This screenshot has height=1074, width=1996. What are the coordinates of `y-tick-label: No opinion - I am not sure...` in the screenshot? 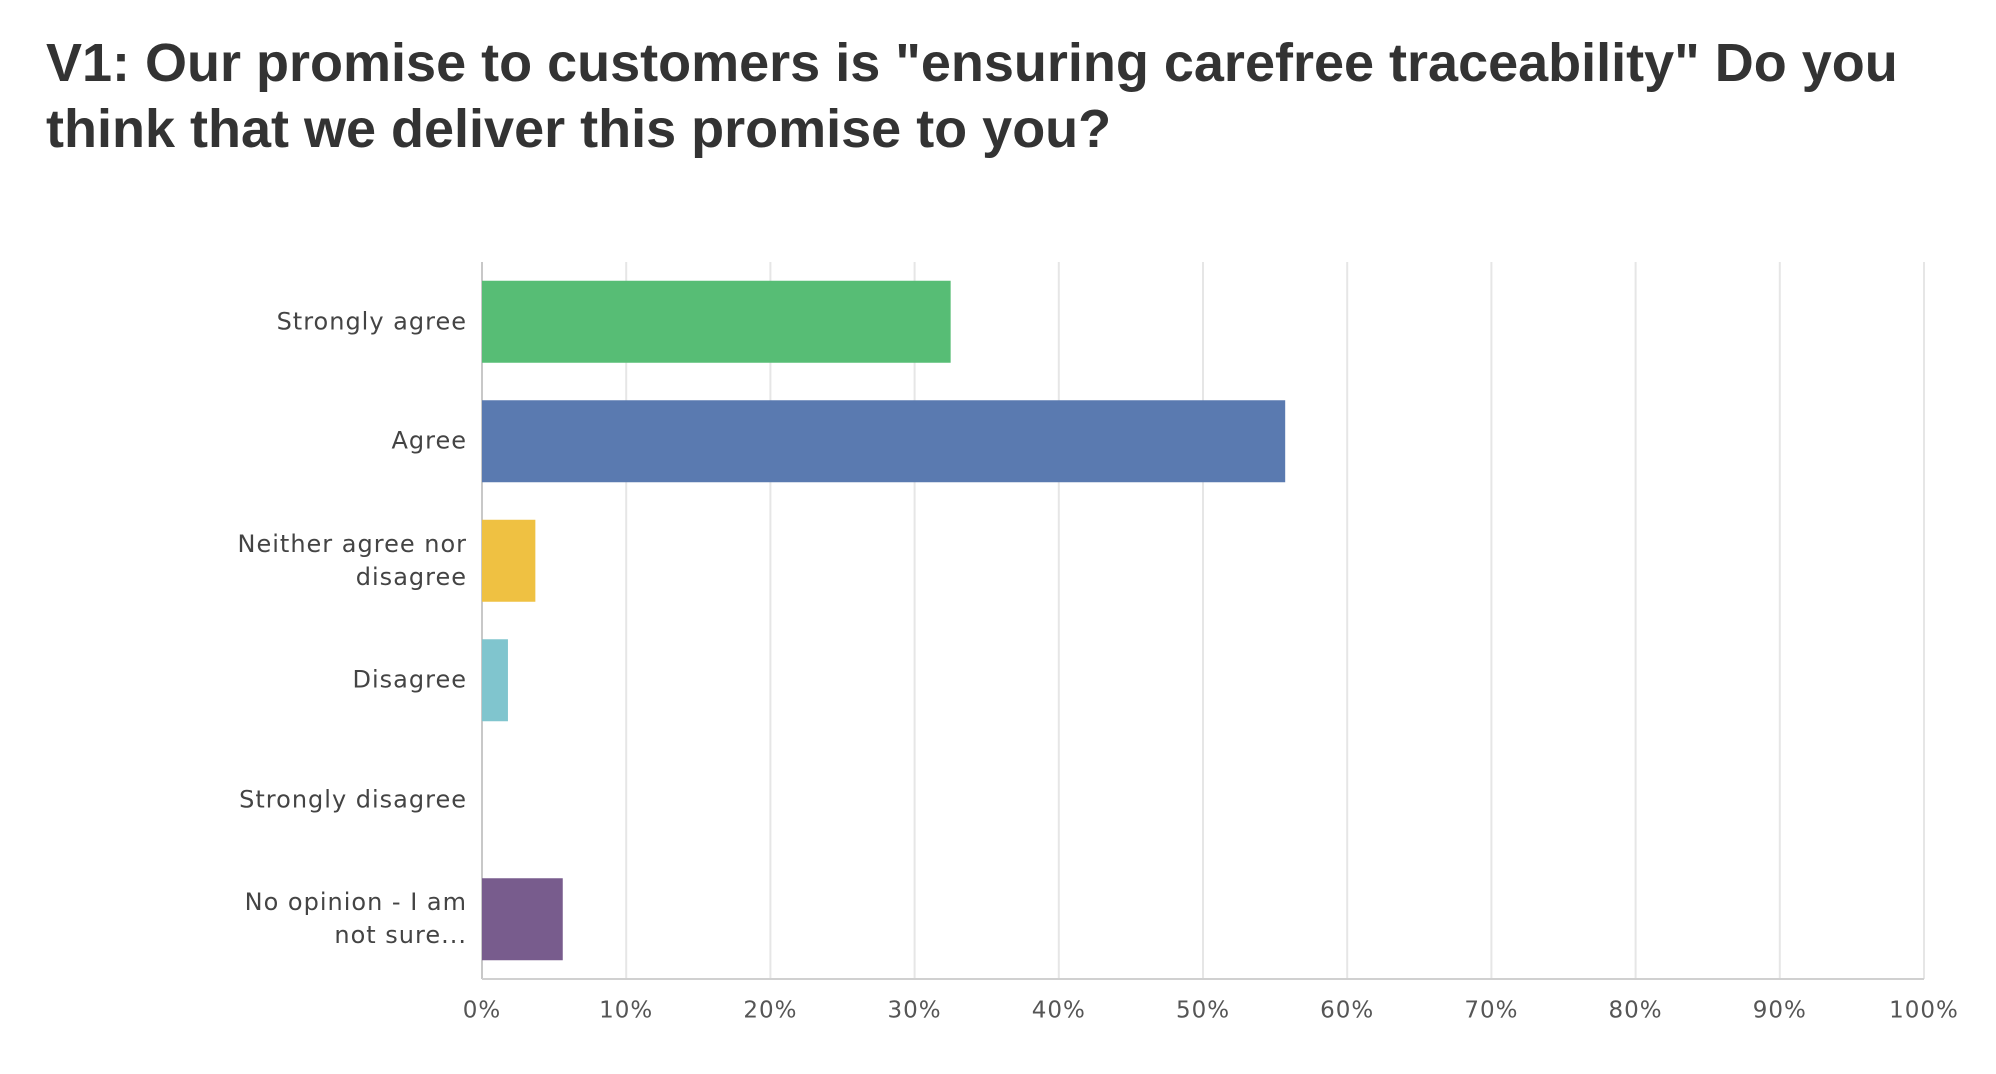 It's located at (355, 919).